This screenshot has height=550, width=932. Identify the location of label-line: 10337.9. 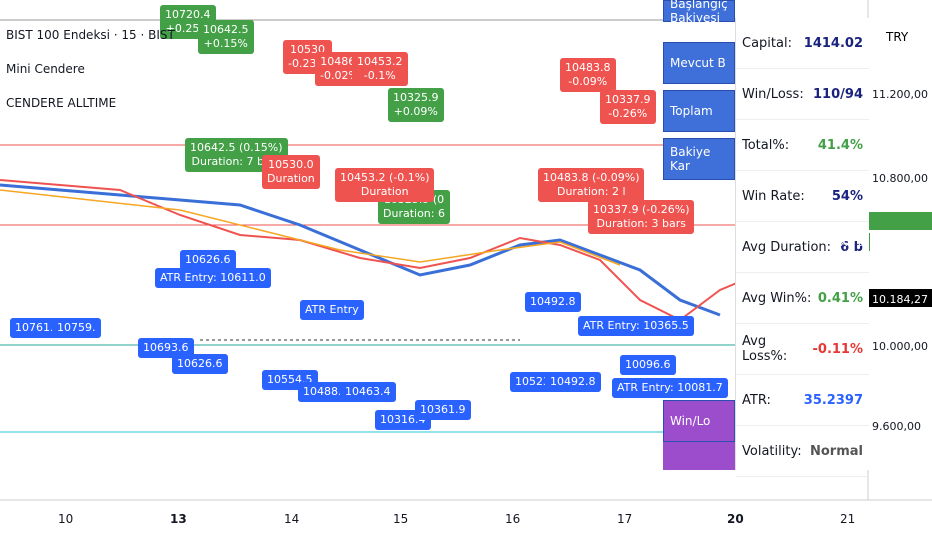
(628, 99).